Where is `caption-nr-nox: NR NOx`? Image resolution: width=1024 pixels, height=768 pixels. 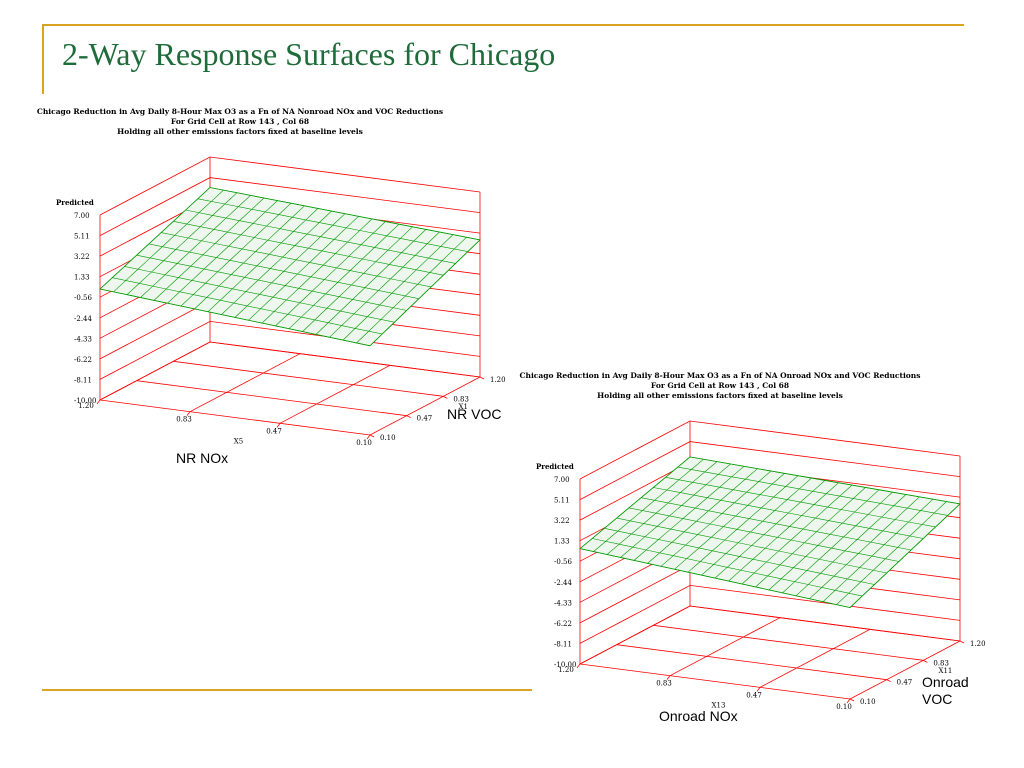
caption-nr-nox: NR NOx is located at coordinates (202, 458).